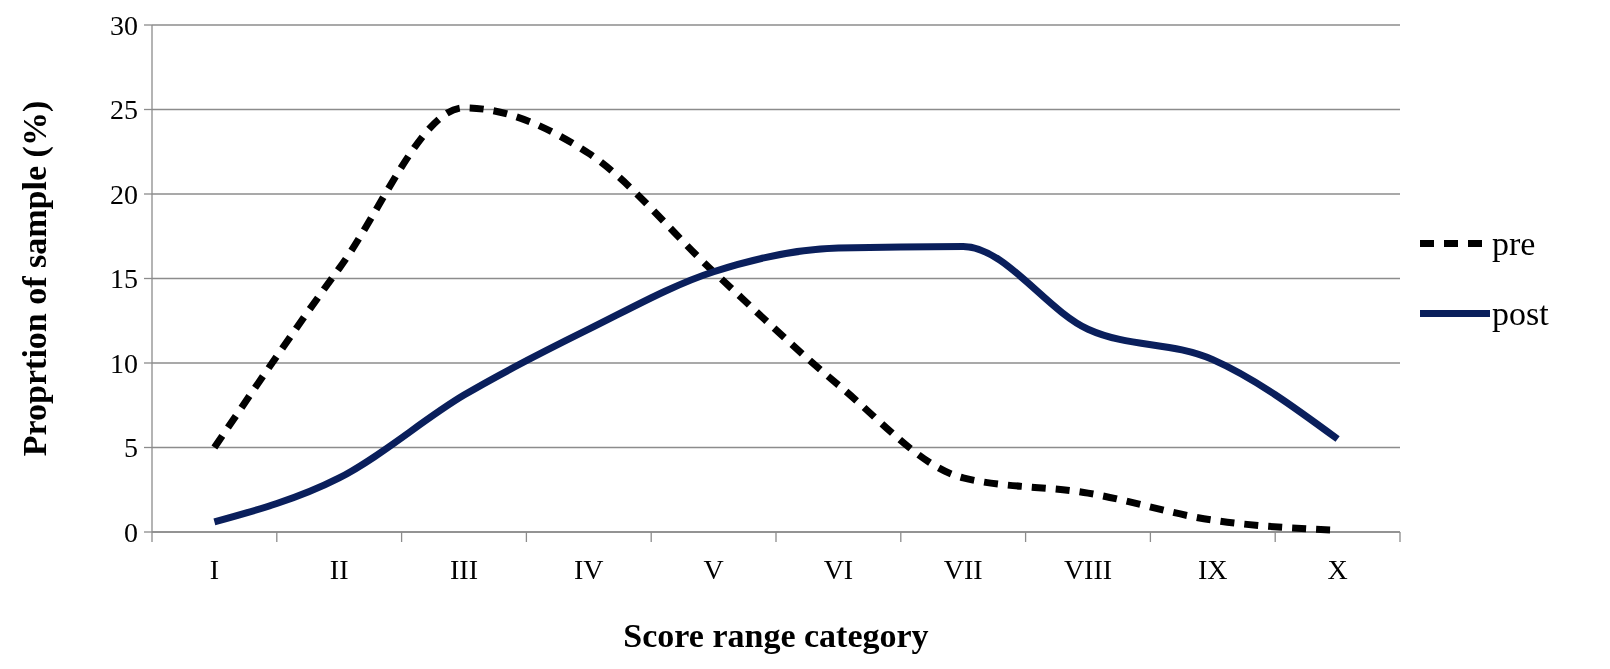 The height and width of the screenshot is (669, 1610). I want to click on legend-label: pre, so click(1514, 244).